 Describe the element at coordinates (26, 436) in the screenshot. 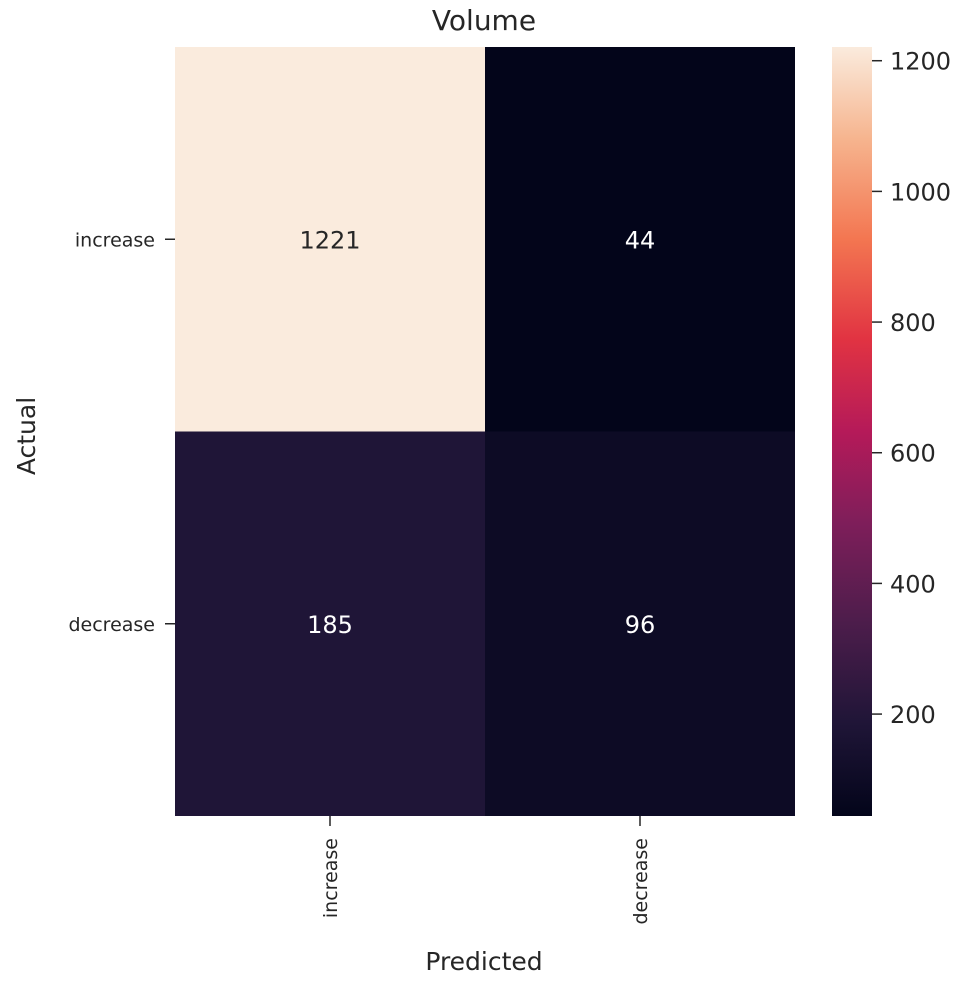

I see `y-axis-label: Actual` at that location.